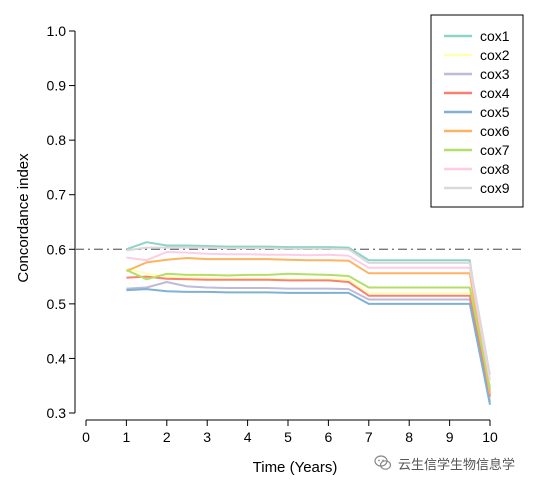  I want to click on legend-label-cox9: cox9, so click(495, 188).